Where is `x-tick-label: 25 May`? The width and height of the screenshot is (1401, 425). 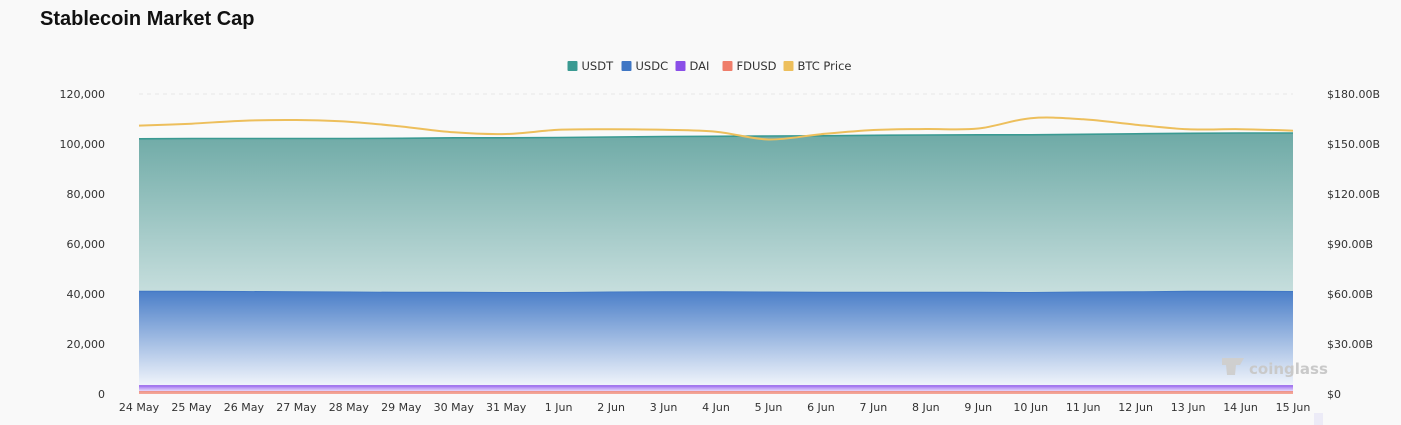
x-tick-label: 25 May is located at coordinates (191, 407).